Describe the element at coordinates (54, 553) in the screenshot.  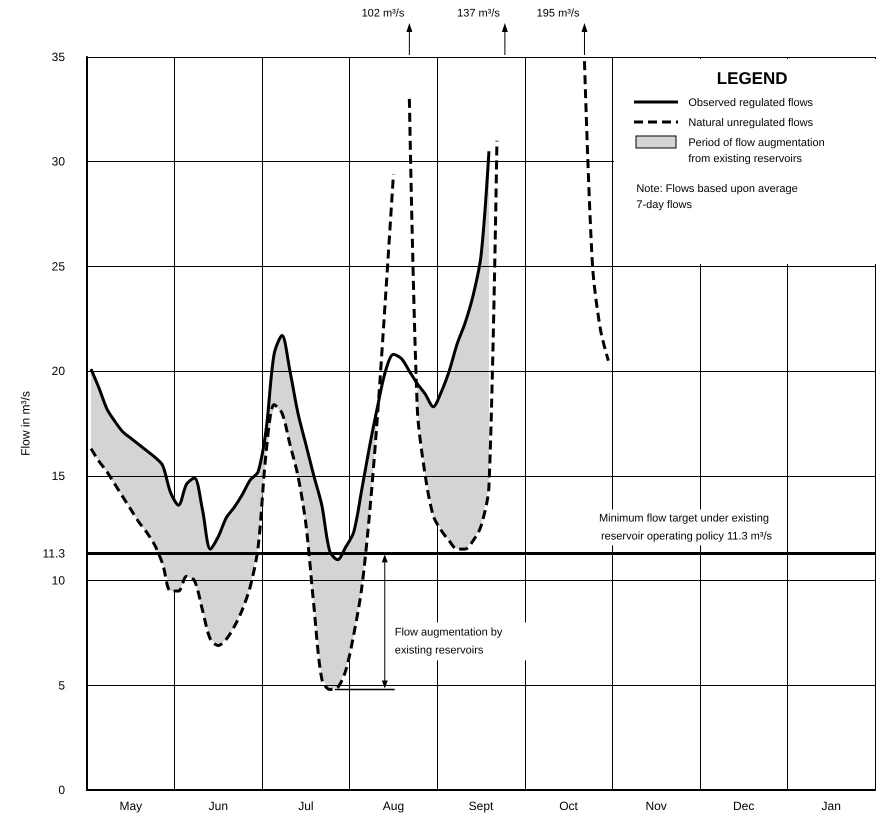
I see `y-tick-label: 11.3` at that location.